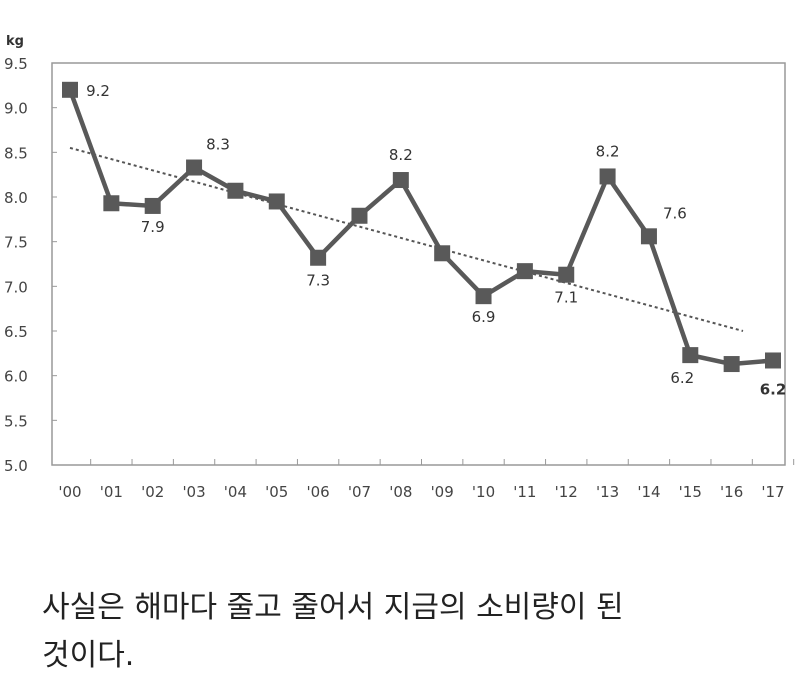  Describe the element at coordinates (16, 198) in the screenshot. I see `y-tick-label: 8.0` at that location.